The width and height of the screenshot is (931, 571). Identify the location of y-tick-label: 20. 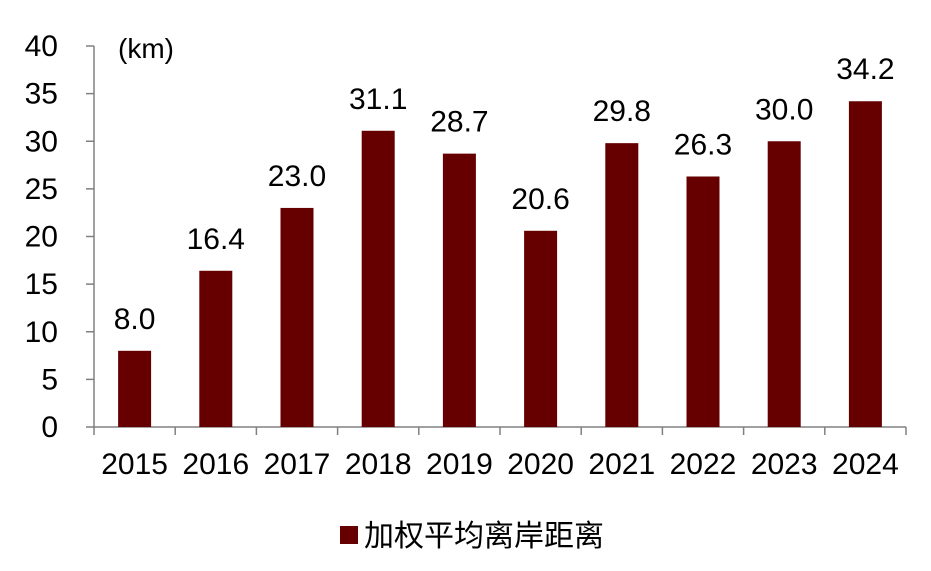
(41, 237).